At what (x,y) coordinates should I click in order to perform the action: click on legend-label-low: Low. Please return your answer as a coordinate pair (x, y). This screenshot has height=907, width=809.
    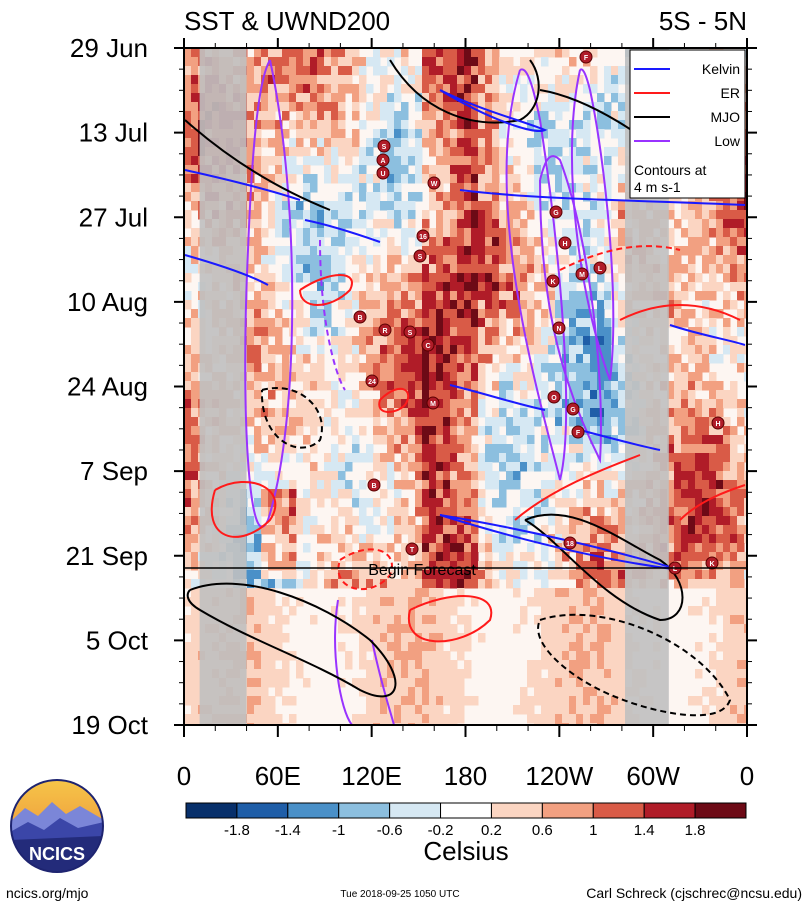
    Looking at the image, I should click on (727, 141).